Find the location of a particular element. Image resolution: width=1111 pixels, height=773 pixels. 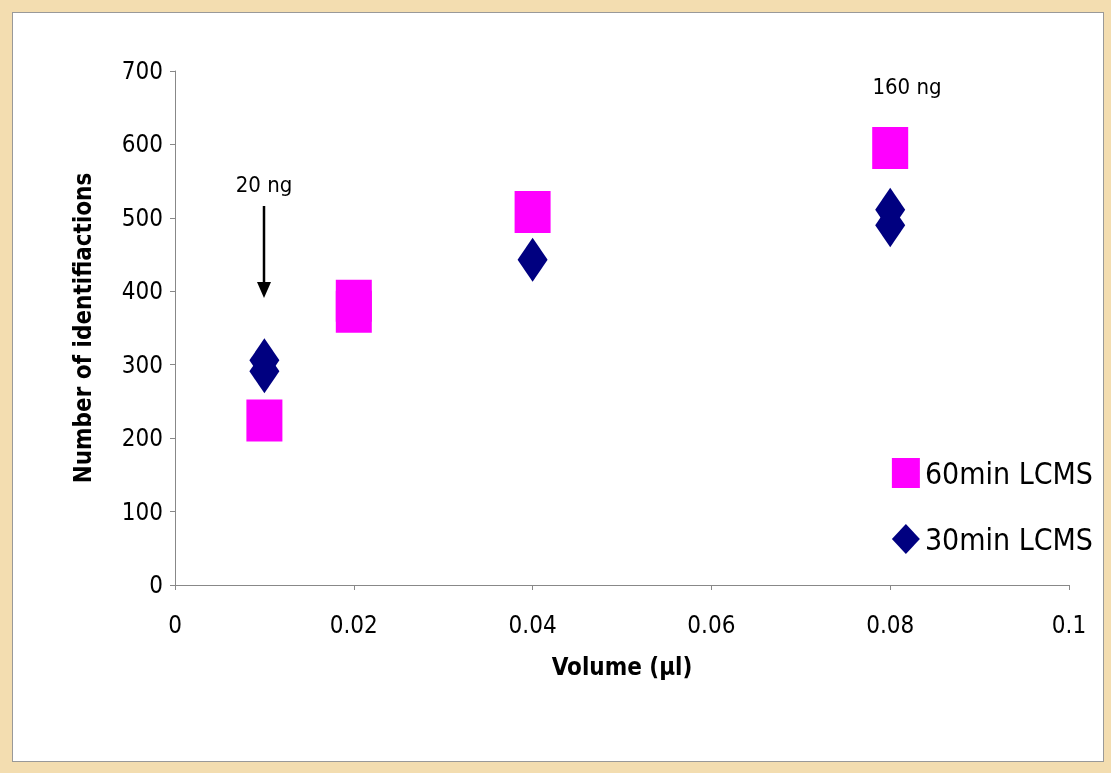

x-tick-label: 0.02 is located at coordinates (353, 625).